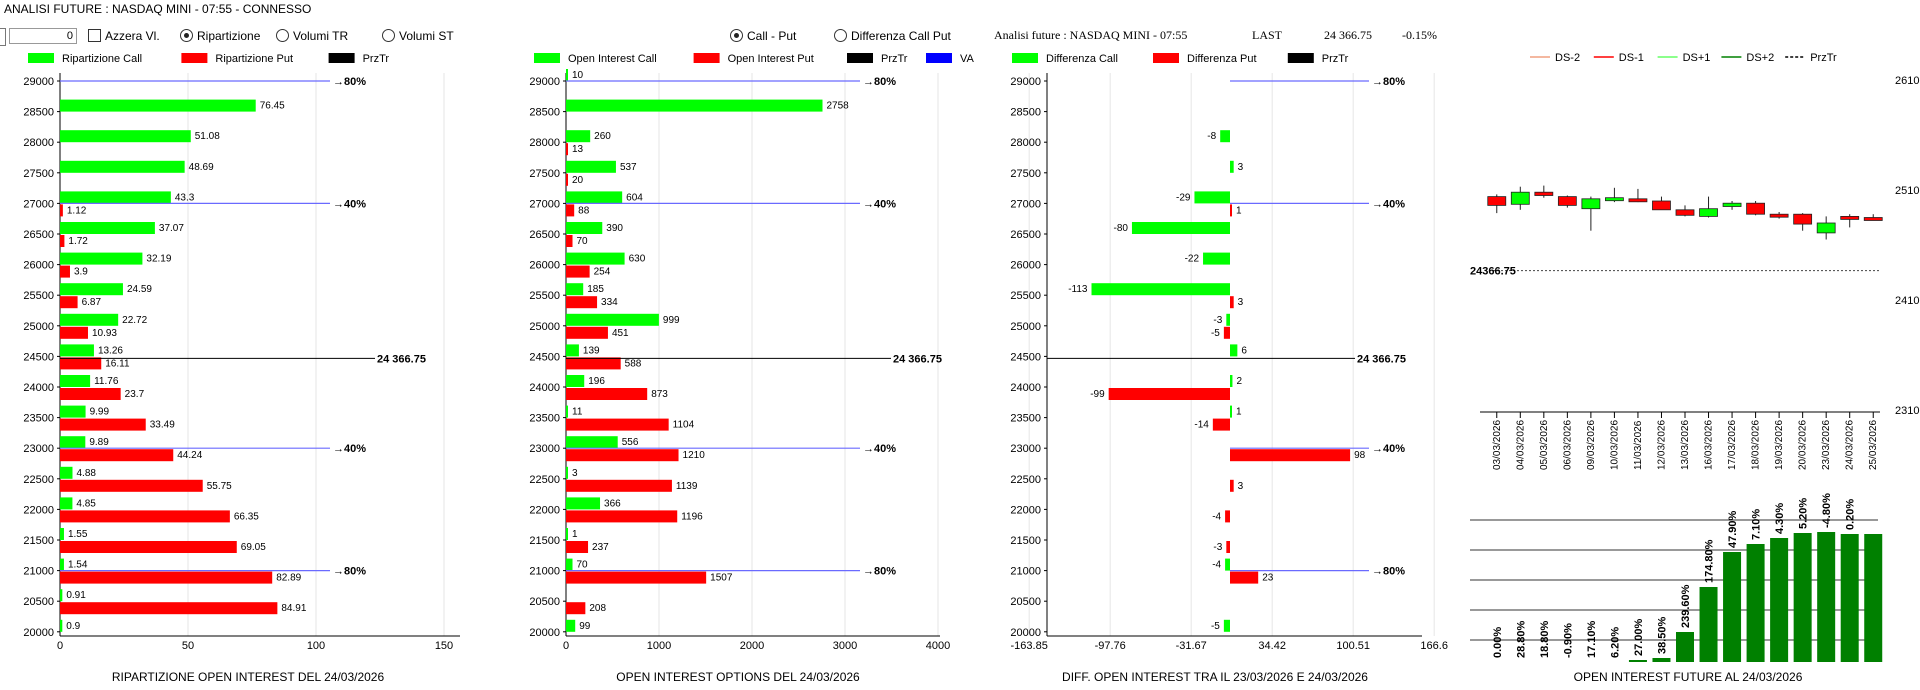  Describe the element at coordinates (124, 36) in the screenshot. I see `azzera-checkbox: Azzera Vl.` at that location.